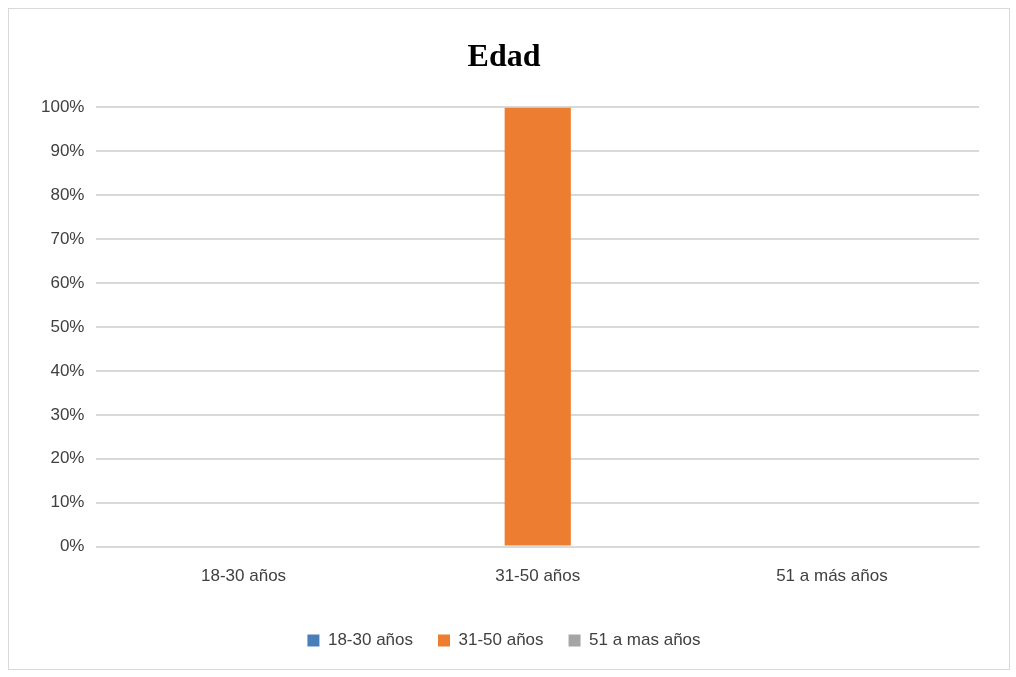  Describe the element at coordinates (370, 640) in the screenshot. I see `legend-label: 18-30 años` at that location.